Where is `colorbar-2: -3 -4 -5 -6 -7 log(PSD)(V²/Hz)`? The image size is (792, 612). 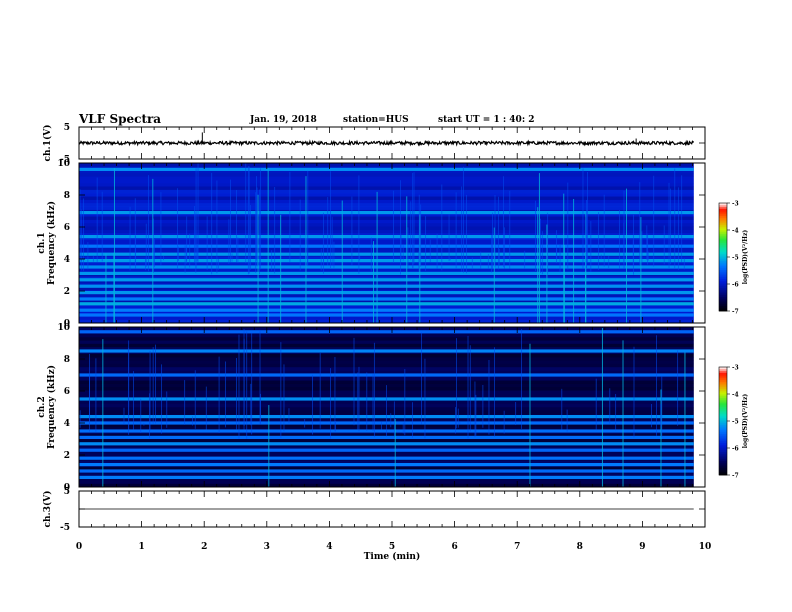
colorbar-2: -3 -4 -5 -6 -7 log(PSD)(V²/Hz) is located at coordinates (733, 422).